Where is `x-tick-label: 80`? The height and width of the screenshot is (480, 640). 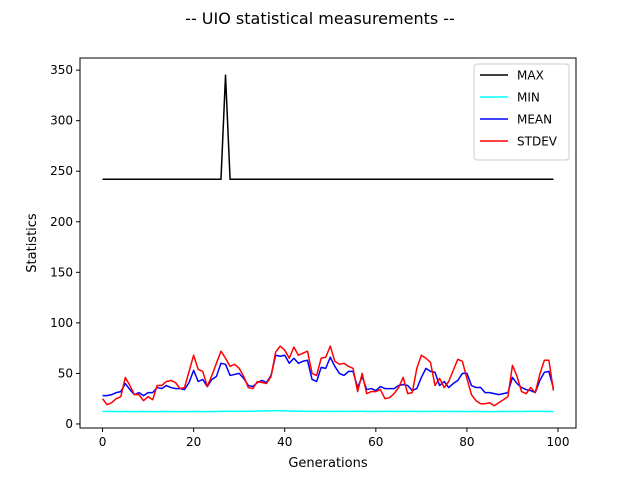 x-tick-label: 80 is located at coordinates (466, 442).